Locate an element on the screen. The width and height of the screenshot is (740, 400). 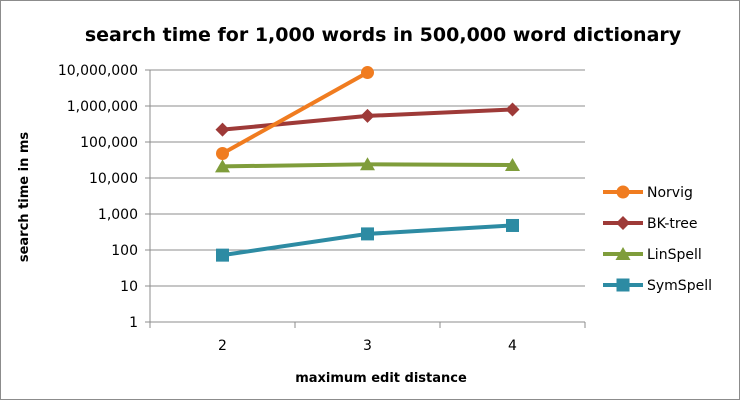
y-tick-label: 100,000 is located at coordinates (109, 143).